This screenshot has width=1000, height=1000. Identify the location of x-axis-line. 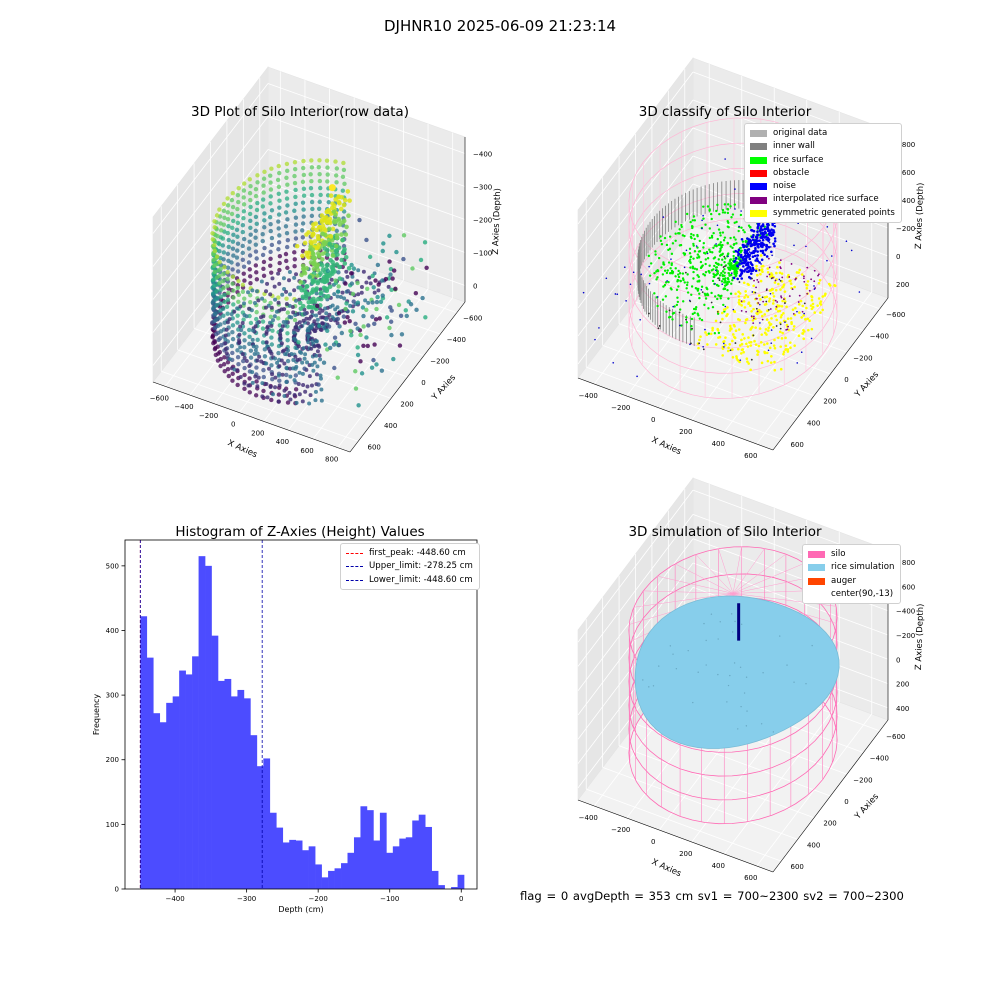
(675, 836).